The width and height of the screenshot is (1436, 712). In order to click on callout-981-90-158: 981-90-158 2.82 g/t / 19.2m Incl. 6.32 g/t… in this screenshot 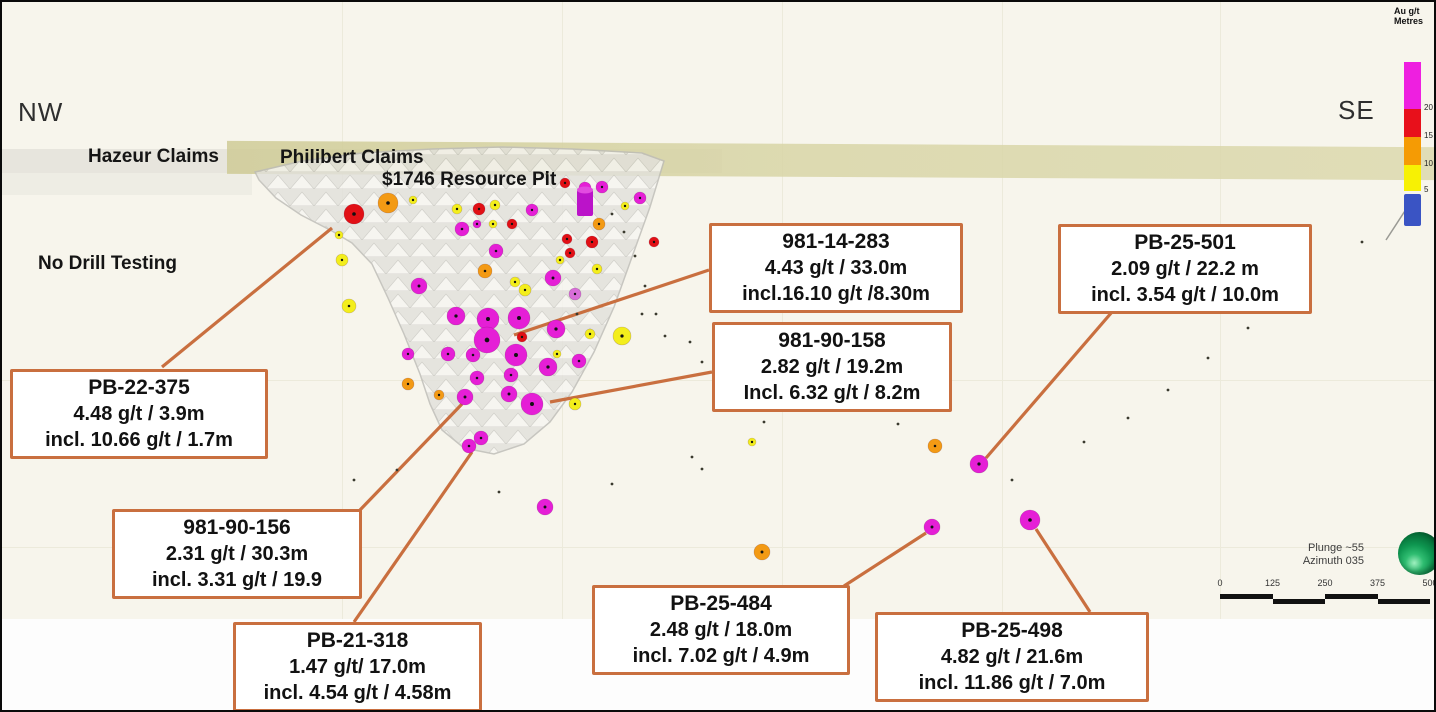, I will do `click(832, 367)`.